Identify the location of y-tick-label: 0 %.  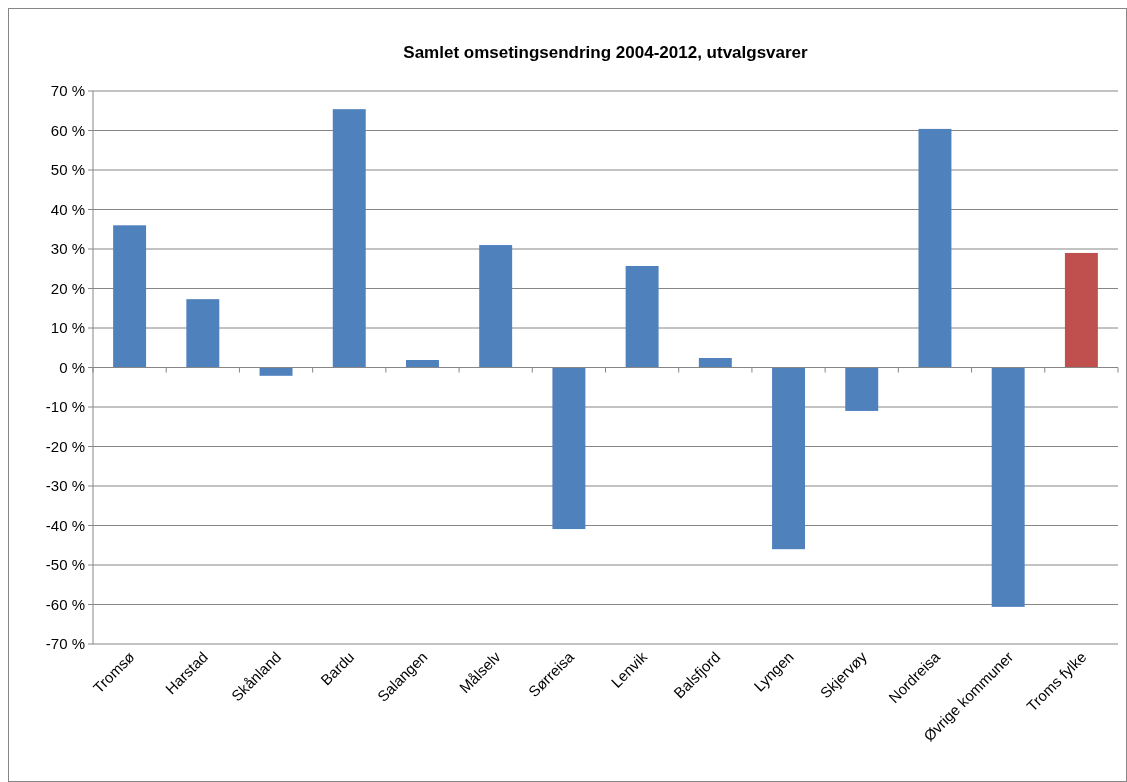
(72, 367).